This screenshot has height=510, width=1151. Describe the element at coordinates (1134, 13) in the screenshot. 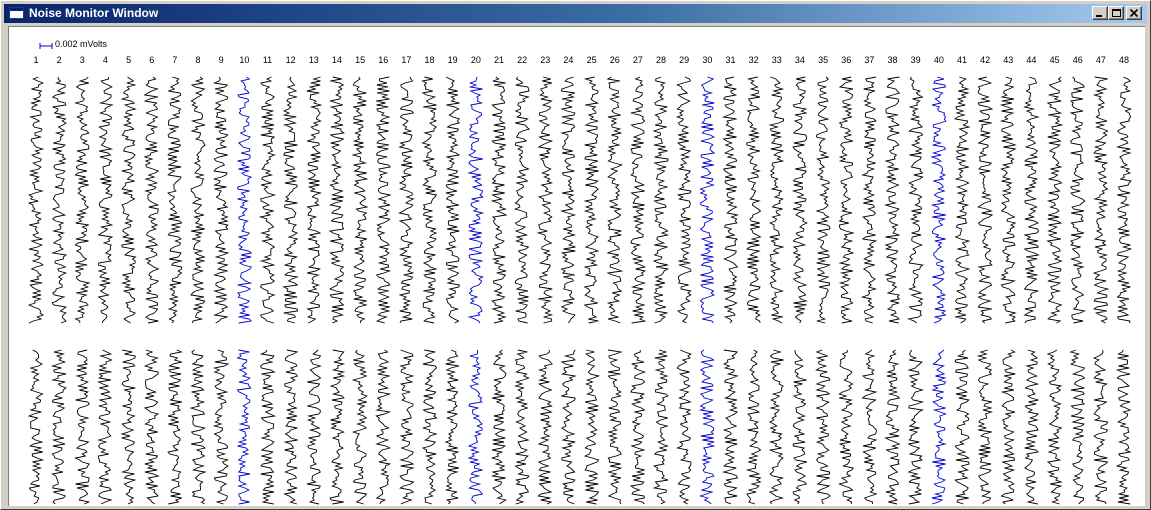

I see `close-button` at that location.